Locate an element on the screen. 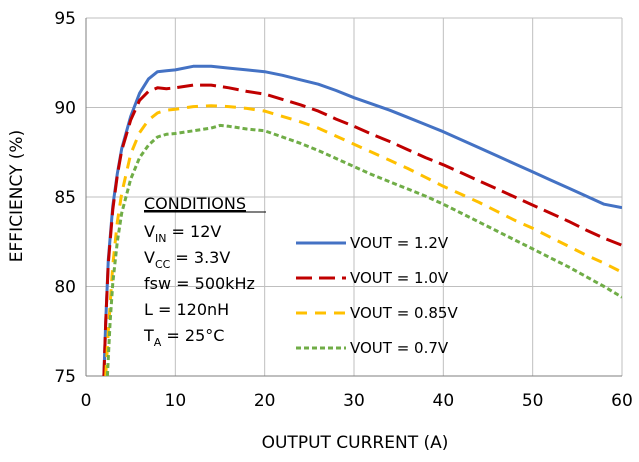  x-tick-label: 40 is located at coordinates (444, 401).